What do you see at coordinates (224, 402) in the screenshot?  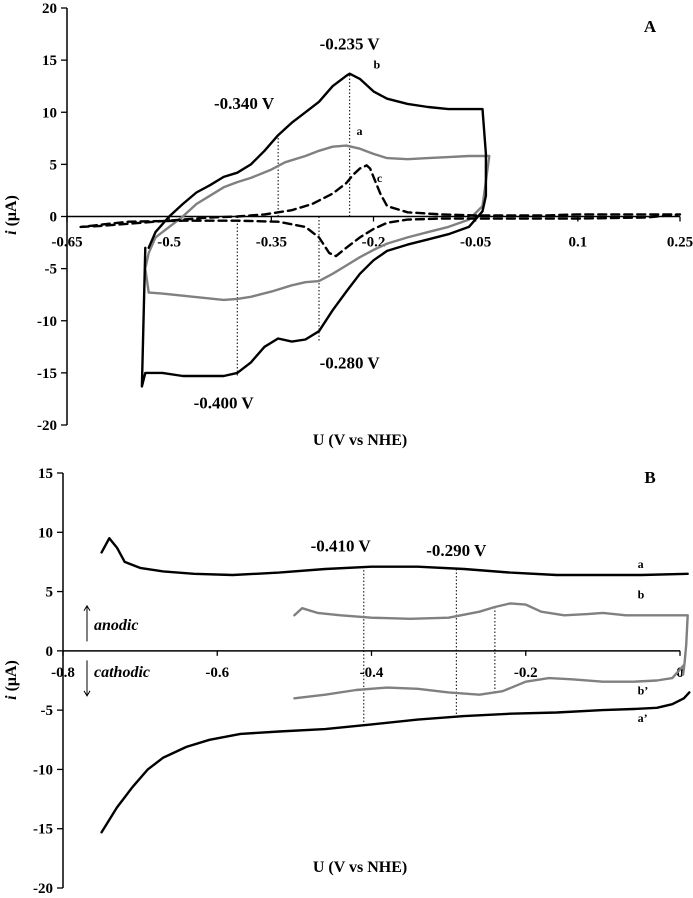 I see `peak-annotation: -0.400 V` at bounding box center [224, 402].